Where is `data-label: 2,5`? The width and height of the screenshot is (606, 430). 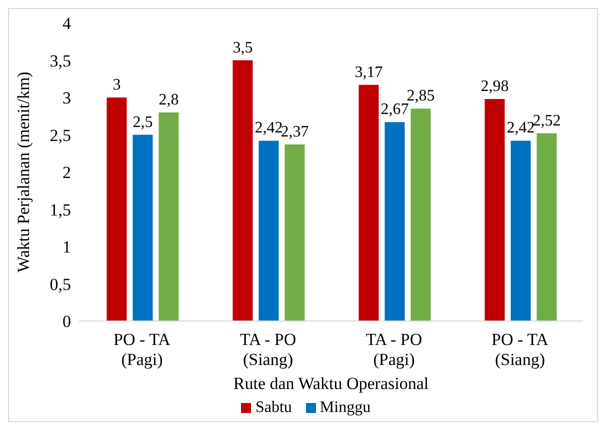
data-label: 2,5 is located at coordinates (142, 122).